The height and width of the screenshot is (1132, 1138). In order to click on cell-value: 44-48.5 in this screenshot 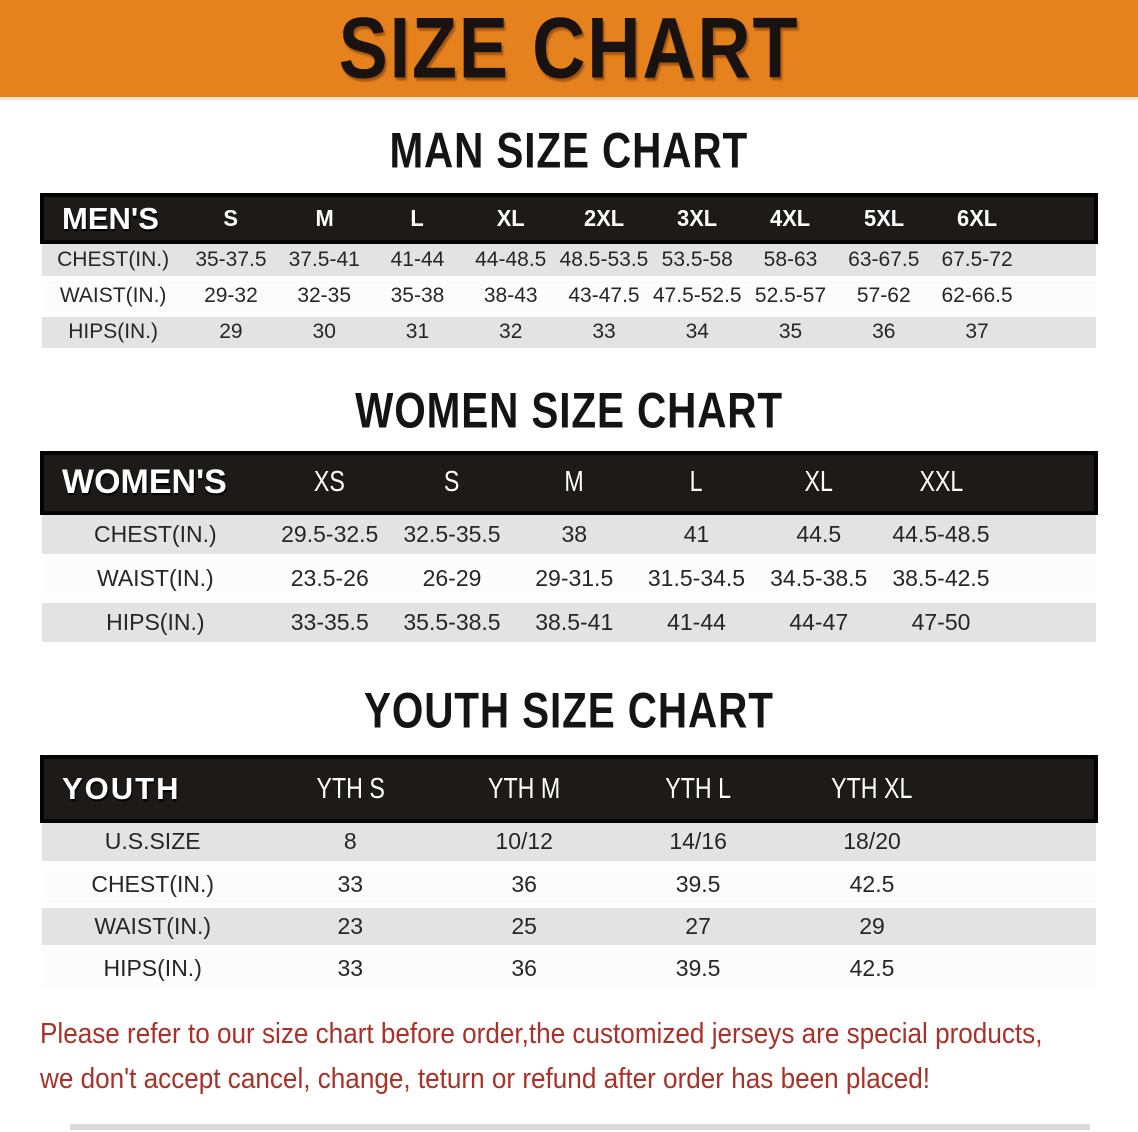, I will do `click(511, 261)`.